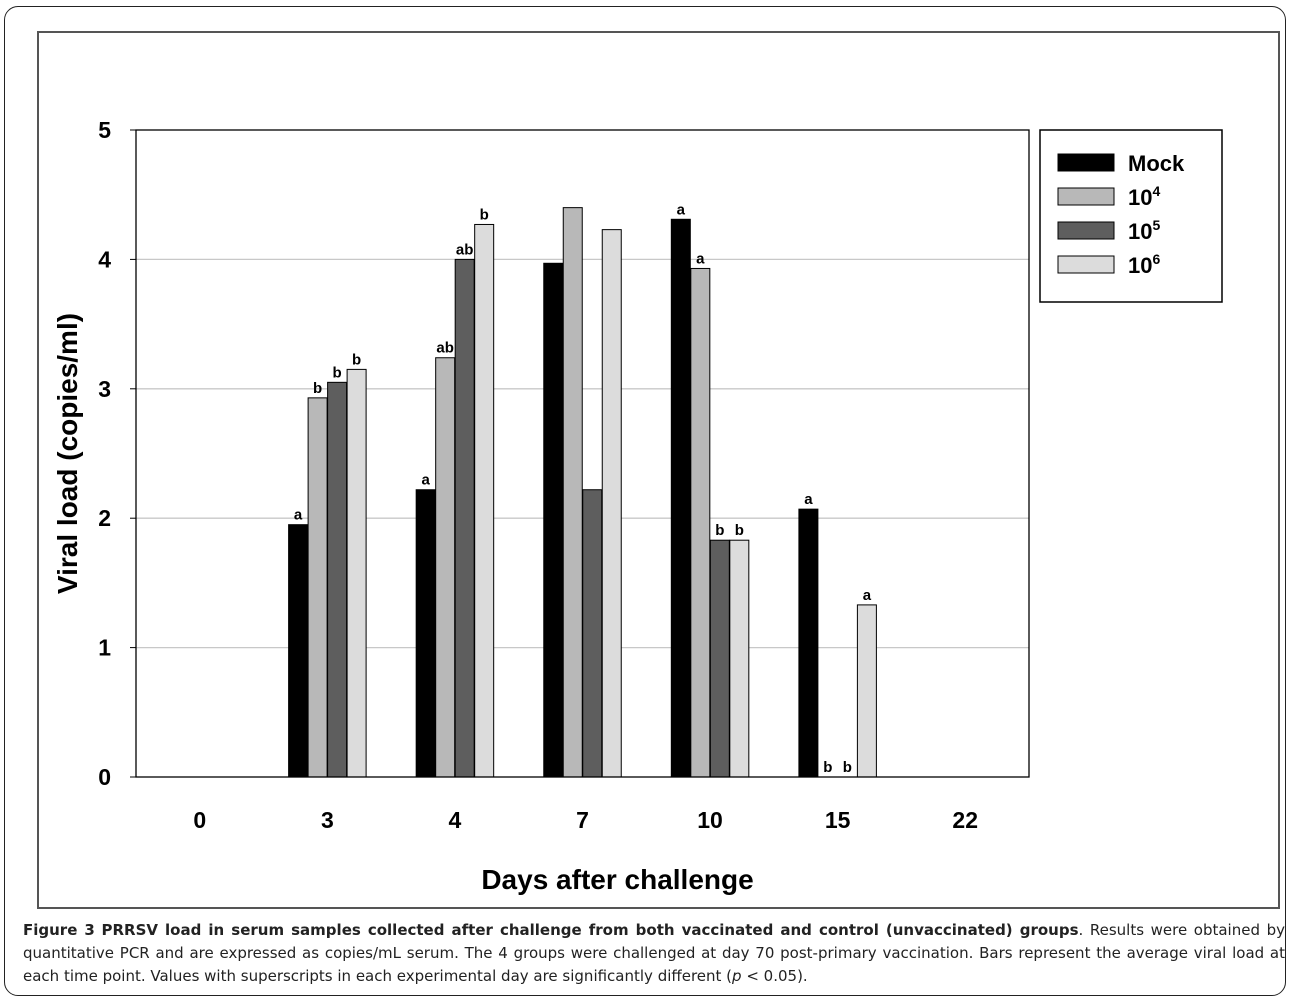 Image resolution: width=1292 pixels, height=1000 pixels. I want to click on legend-label-10e5: 105, so click(1144, 230).